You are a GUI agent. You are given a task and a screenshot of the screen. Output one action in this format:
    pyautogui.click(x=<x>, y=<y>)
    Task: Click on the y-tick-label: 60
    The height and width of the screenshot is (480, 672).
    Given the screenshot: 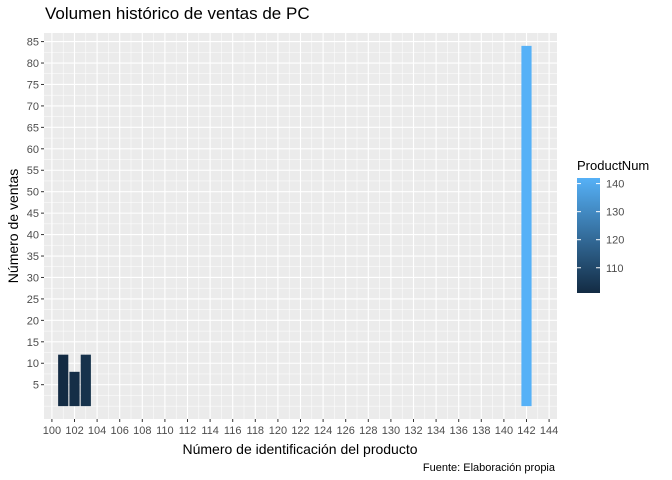 What is the action you would take?
    pyautogui.click(x=33, y=150)
    